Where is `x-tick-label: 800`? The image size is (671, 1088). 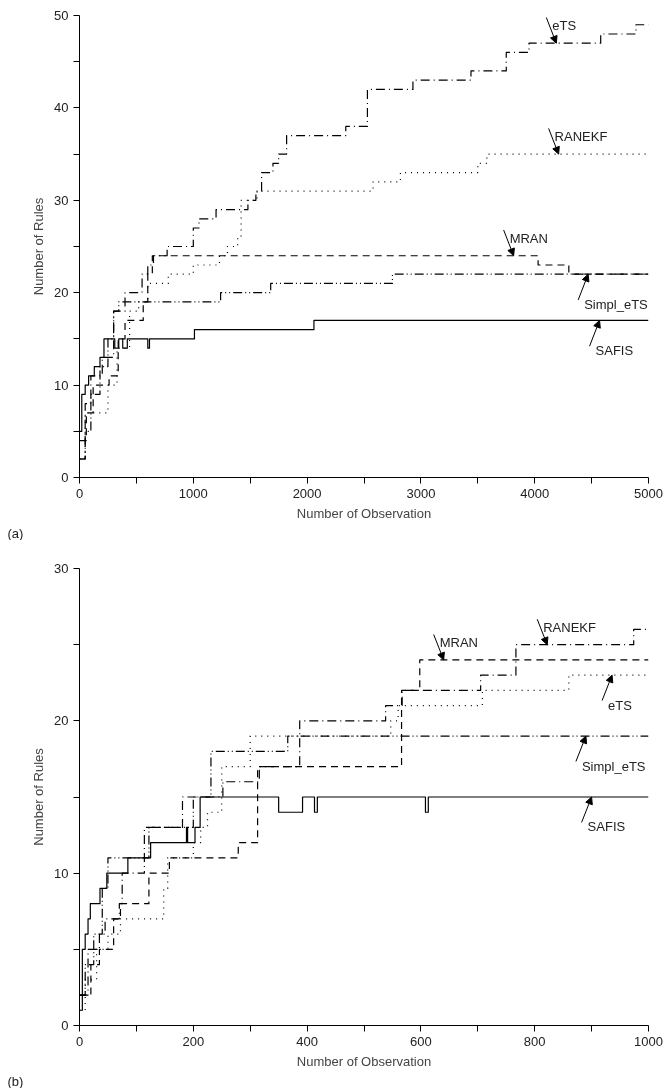 x-tick-label: 800 is located at coordinates (534, 1041).